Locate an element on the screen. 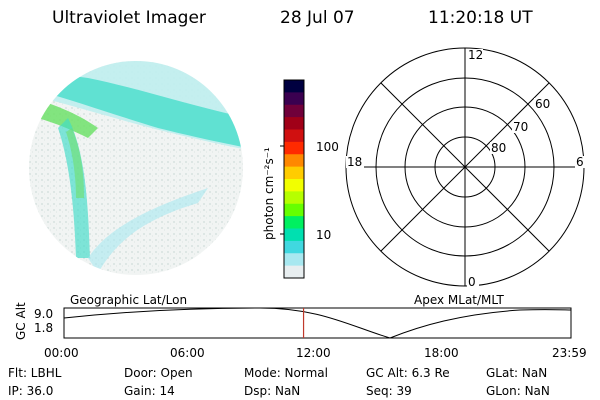 Image resolution: width=600 pixels, height=400 pixels. polar-ring-label-70: 70 is located at coordinates (520, 127).